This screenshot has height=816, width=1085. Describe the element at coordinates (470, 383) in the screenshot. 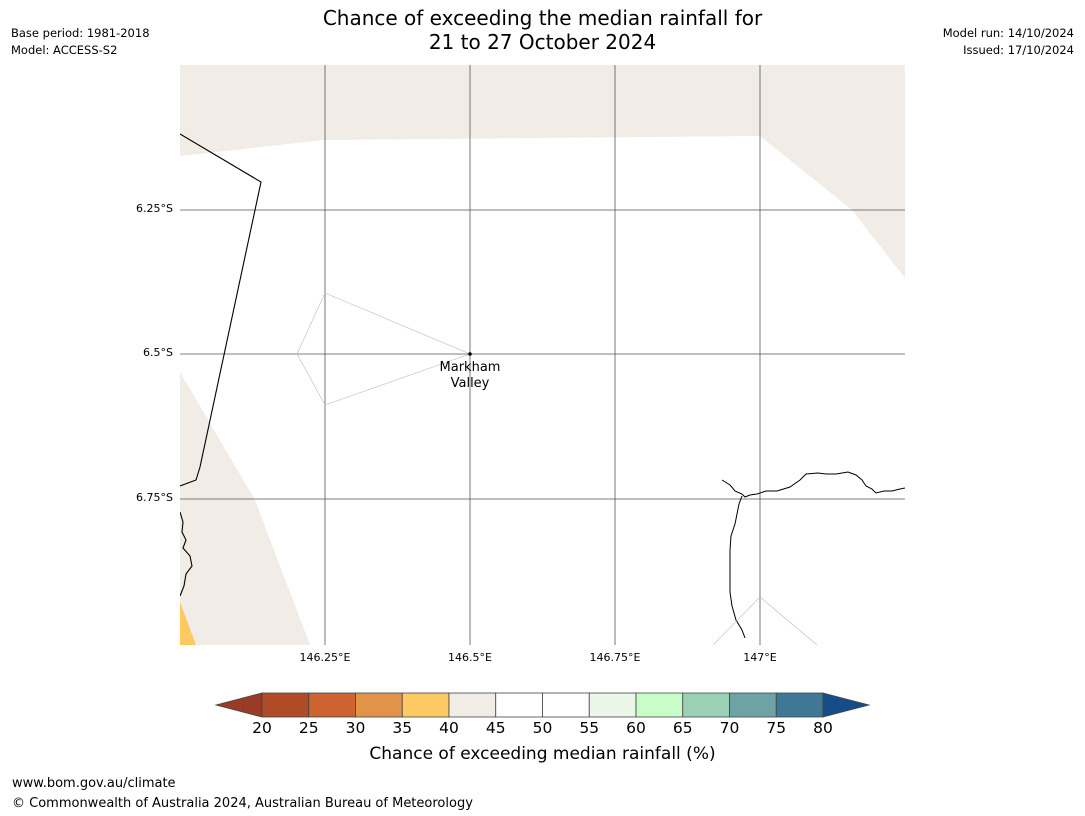

I see `place-label-line-2: Valley` at that location.